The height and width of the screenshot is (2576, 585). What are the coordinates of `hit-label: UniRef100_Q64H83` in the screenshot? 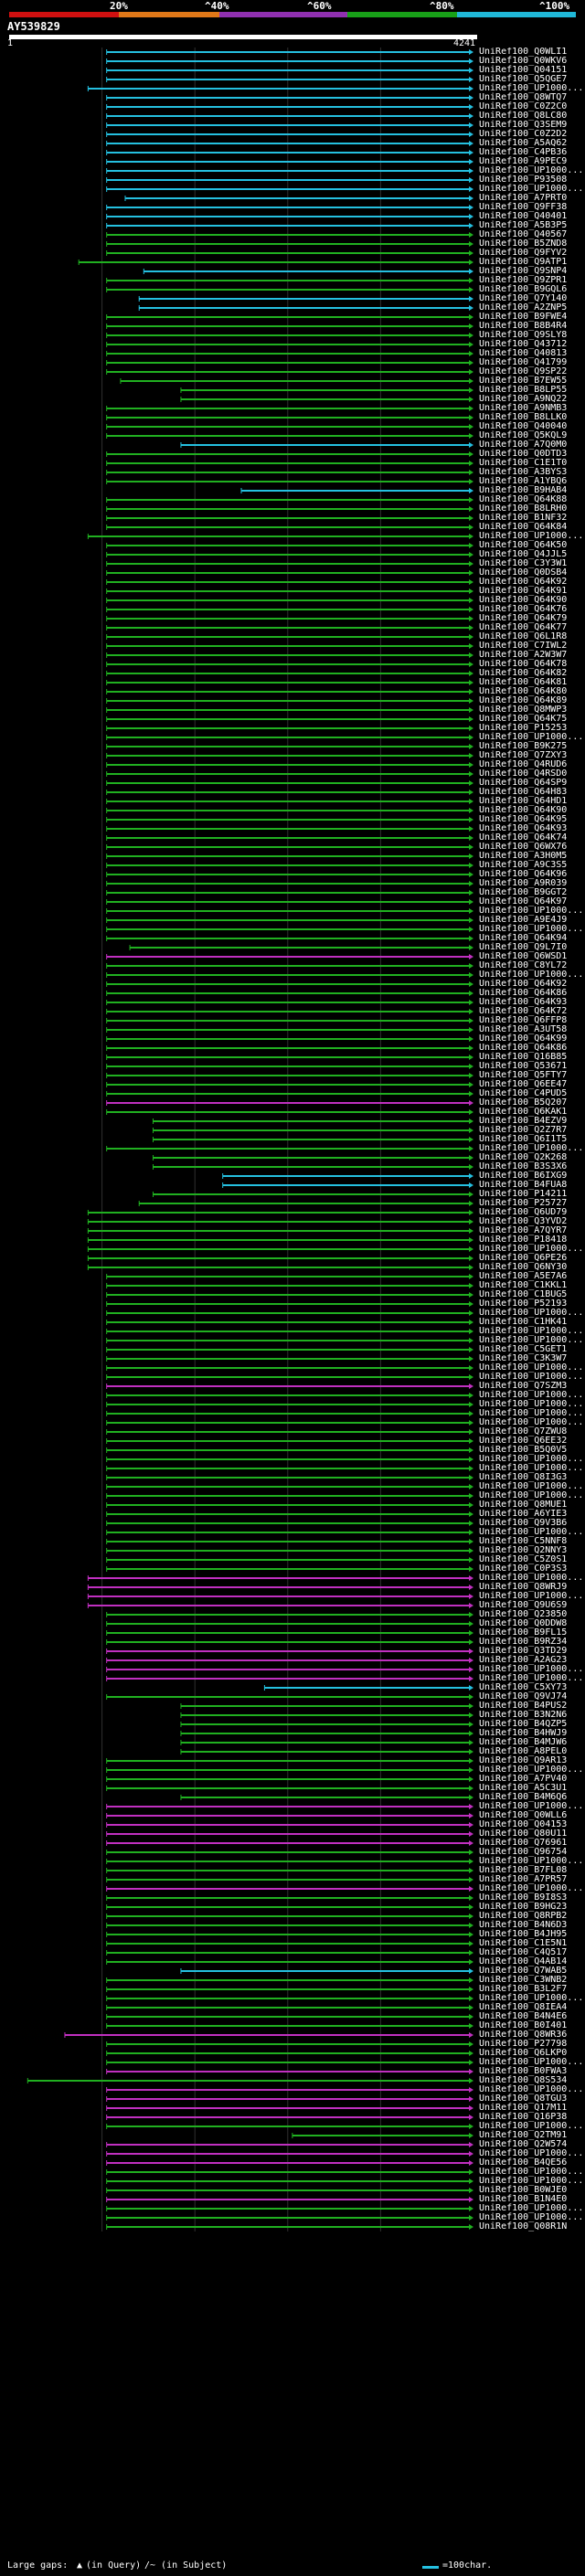 It's located at (523, 792).